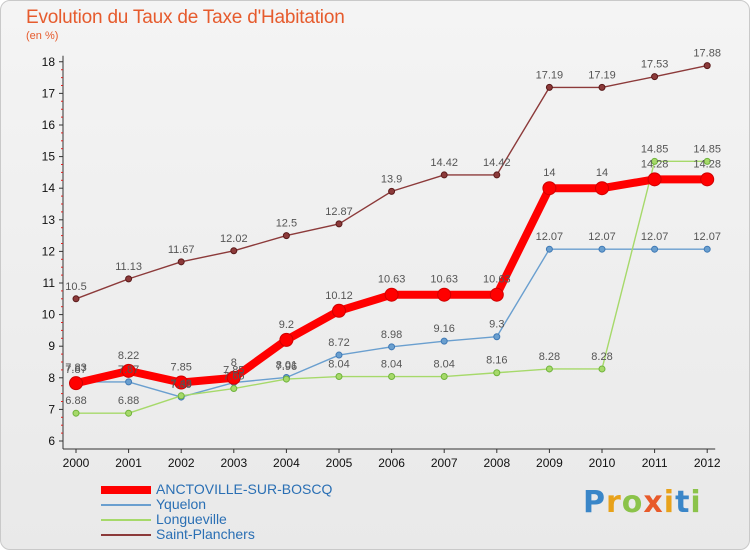 This screenshot has width=750, height=550. What do you see at coordinates (286, 367) in the screenshot?
I see `data-label: 7.96` at bounding box center [286, 367].